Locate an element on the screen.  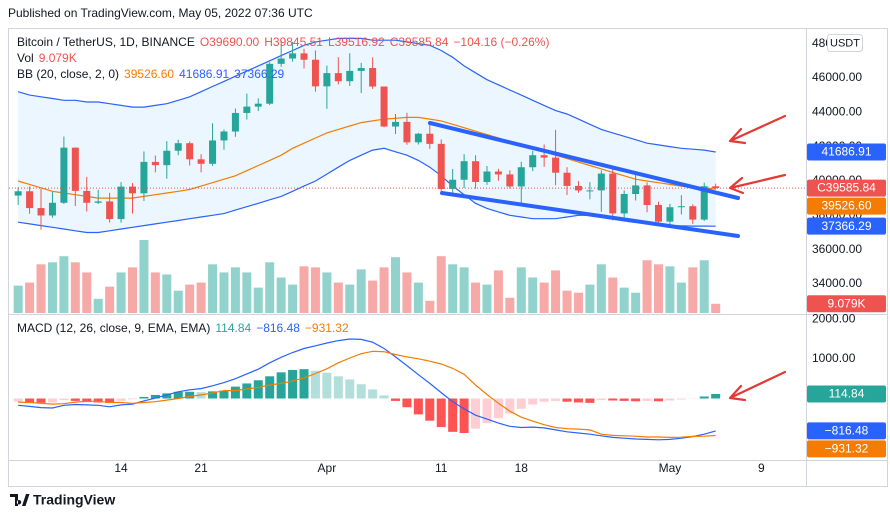
footer-brand: TradingView is located at coordinates (74, 500).